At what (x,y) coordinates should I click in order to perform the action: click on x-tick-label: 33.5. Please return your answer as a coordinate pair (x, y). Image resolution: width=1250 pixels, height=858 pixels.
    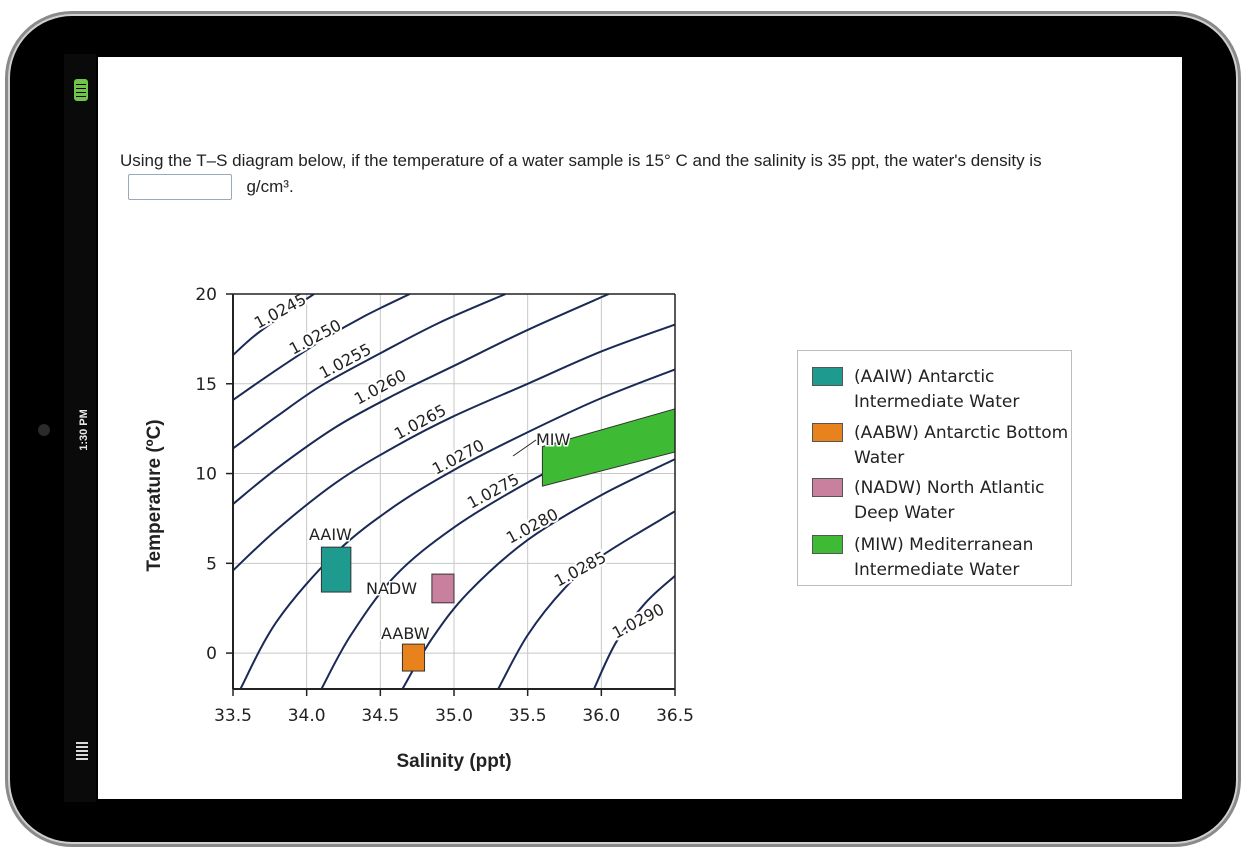
    Looking at the image, I should click on (233, 716).